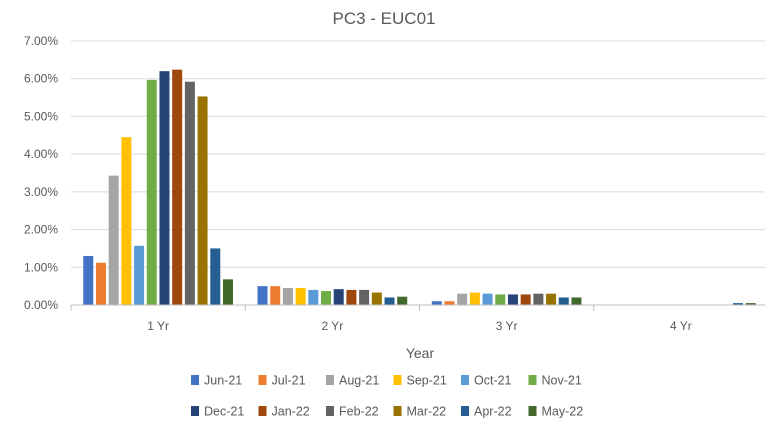 The height and width of the screenshot is (421, 765). Describe the element at coordinates (419, 326) in the screenshot. I see `x-axis-ticks: 1 Yr 2 Yr 3 Yr 4 Yr` at that location.